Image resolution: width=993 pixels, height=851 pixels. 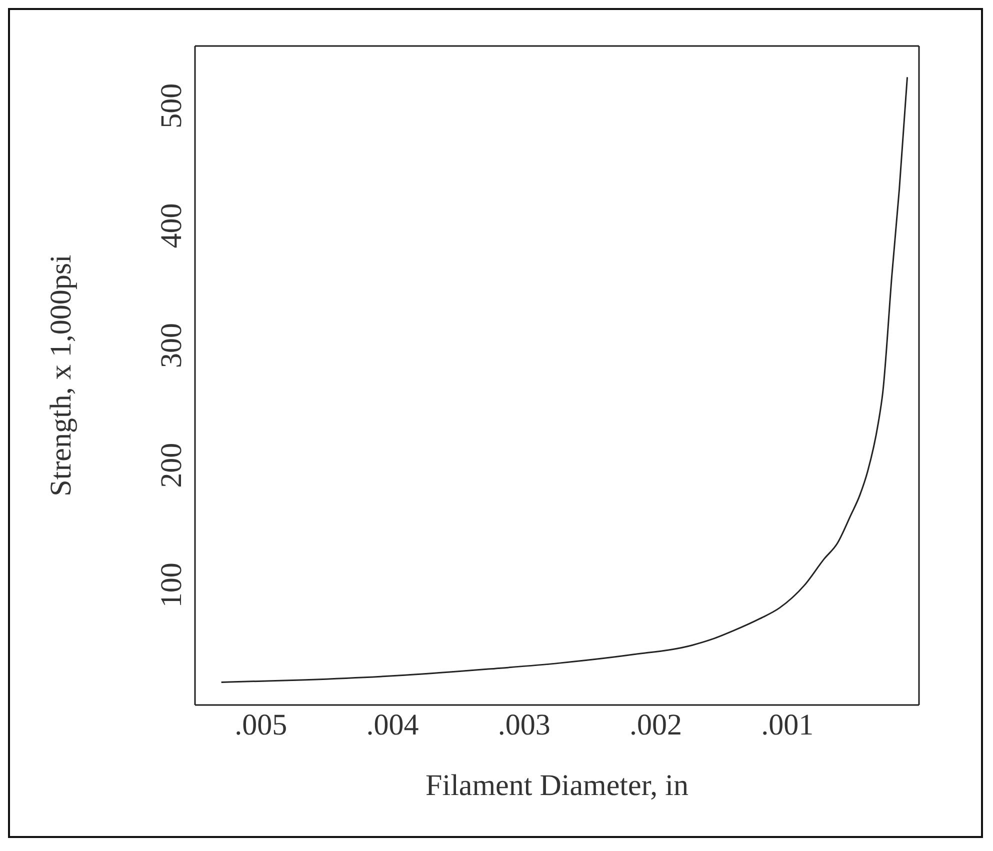 What do you see at coordinates (787, 725) in the screenshot?
I see `x-tick-label: .001` at bounding box center [787, 725].